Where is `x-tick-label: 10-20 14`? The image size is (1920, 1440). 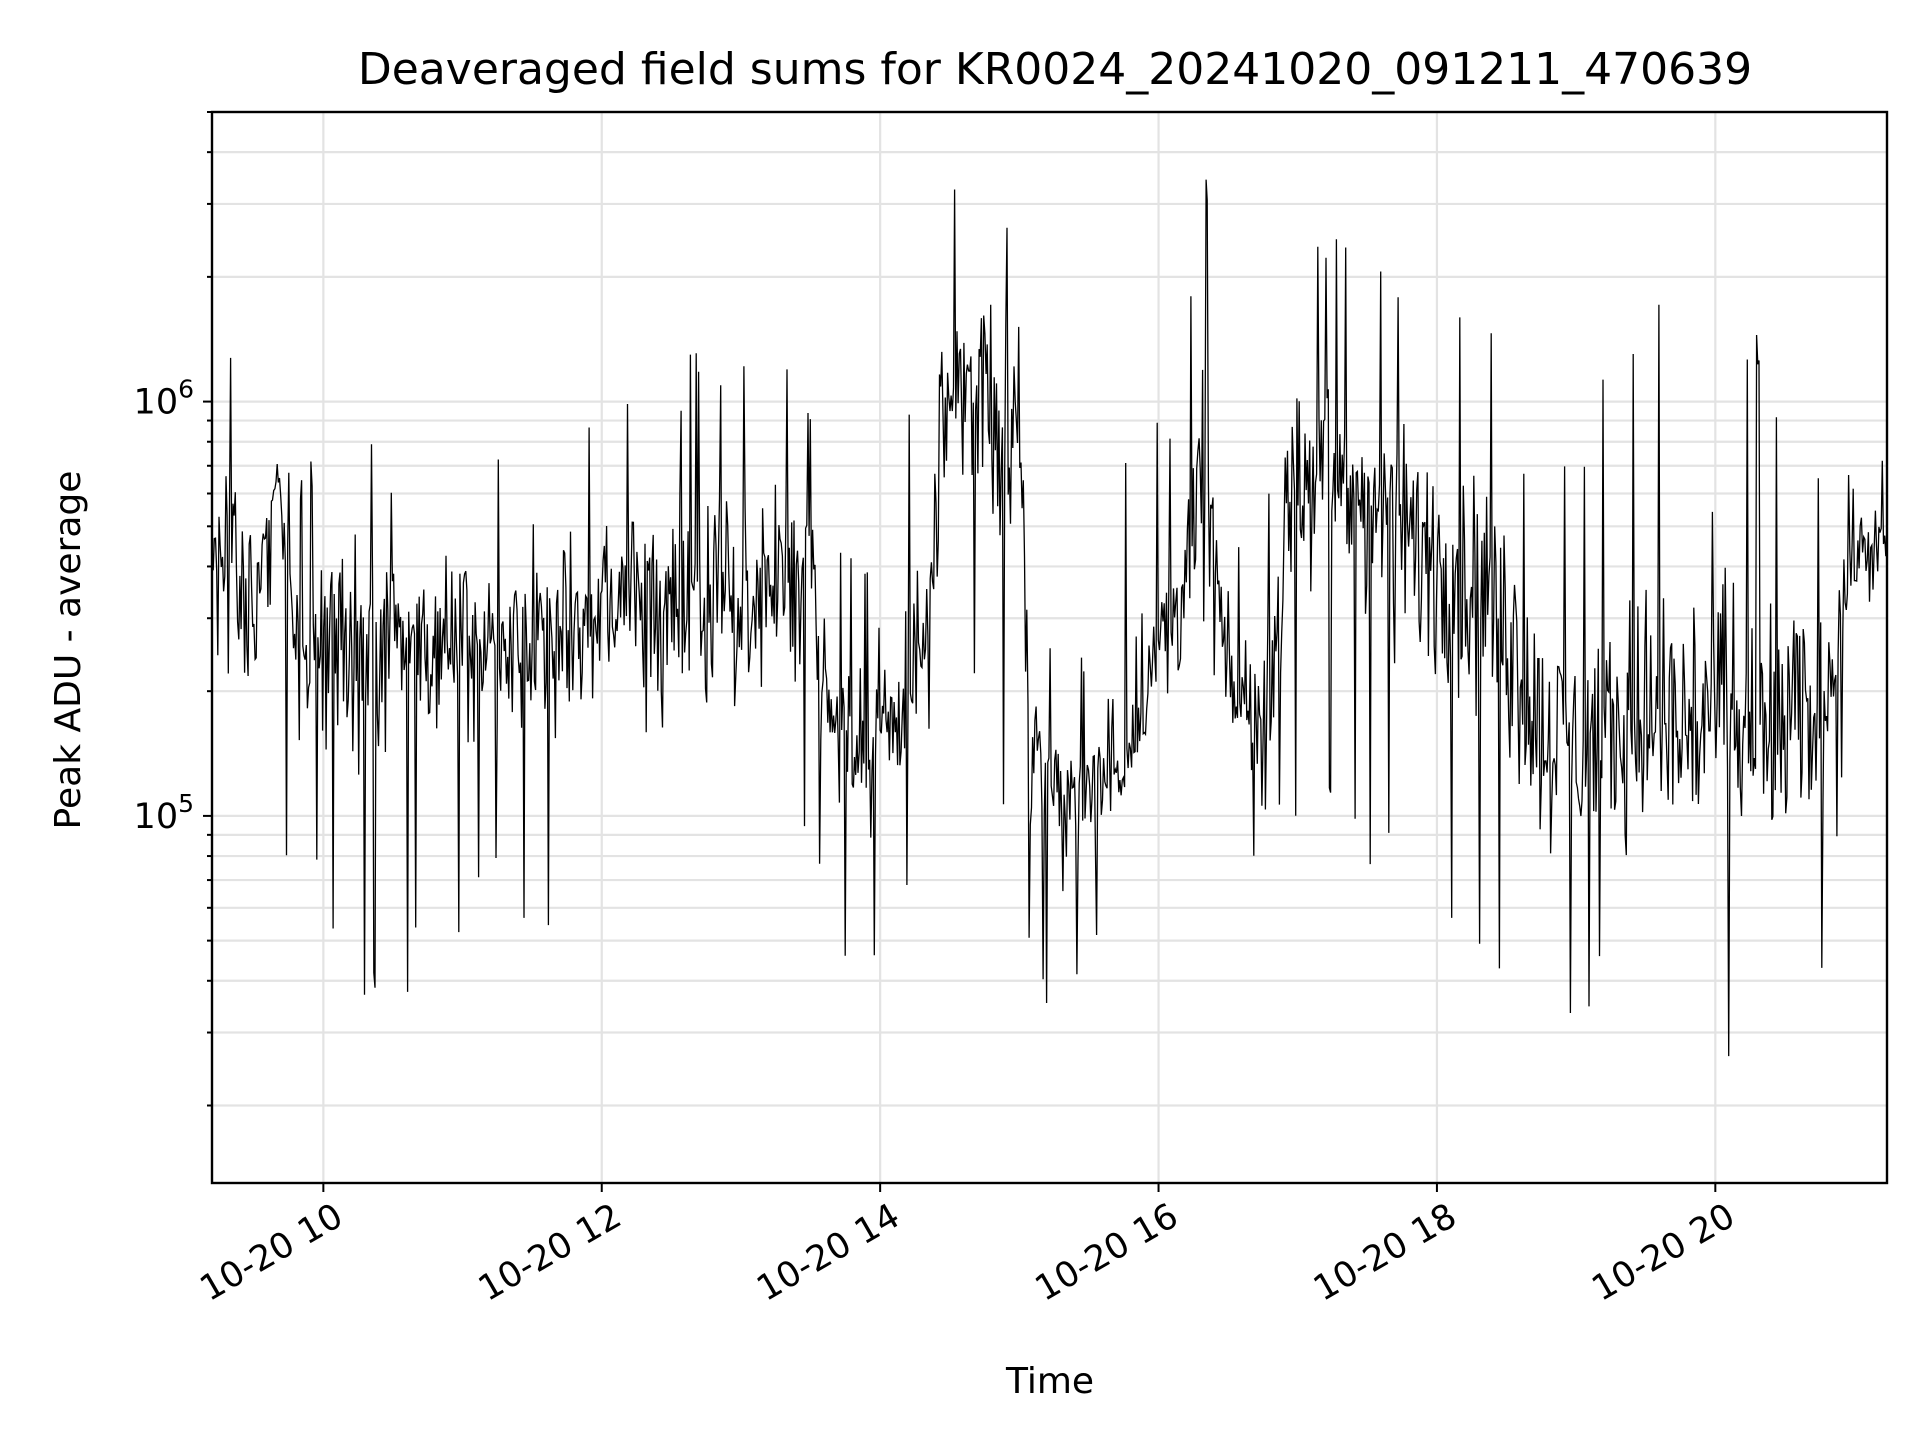
x-tick-label: 10-20 14 is located at coordinates (828, 1252).